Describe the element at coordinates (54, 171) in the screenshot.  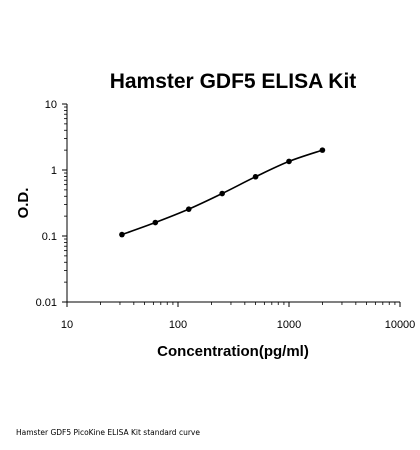
I see `y-tick-label: 1` at that location.